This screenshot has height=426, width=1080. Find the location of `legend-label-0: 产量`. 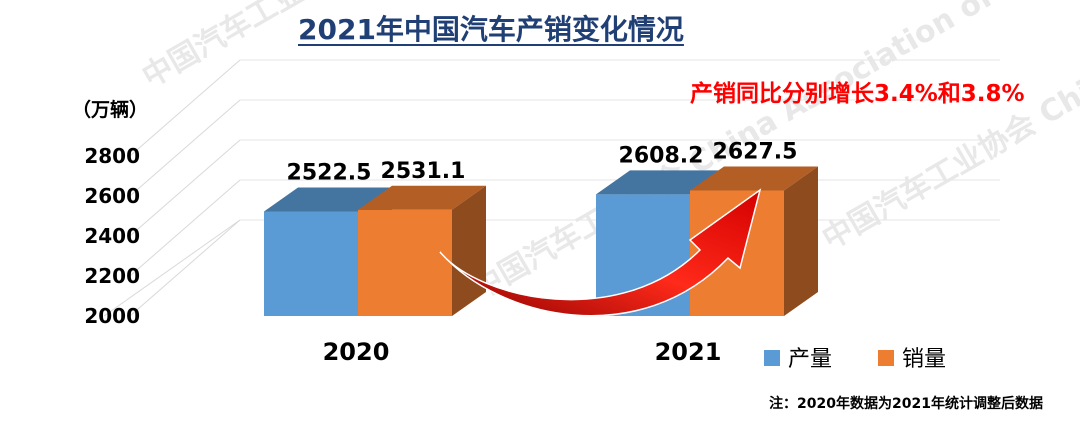

legend-label-0: 产量 is located at coordinates (810, 359).